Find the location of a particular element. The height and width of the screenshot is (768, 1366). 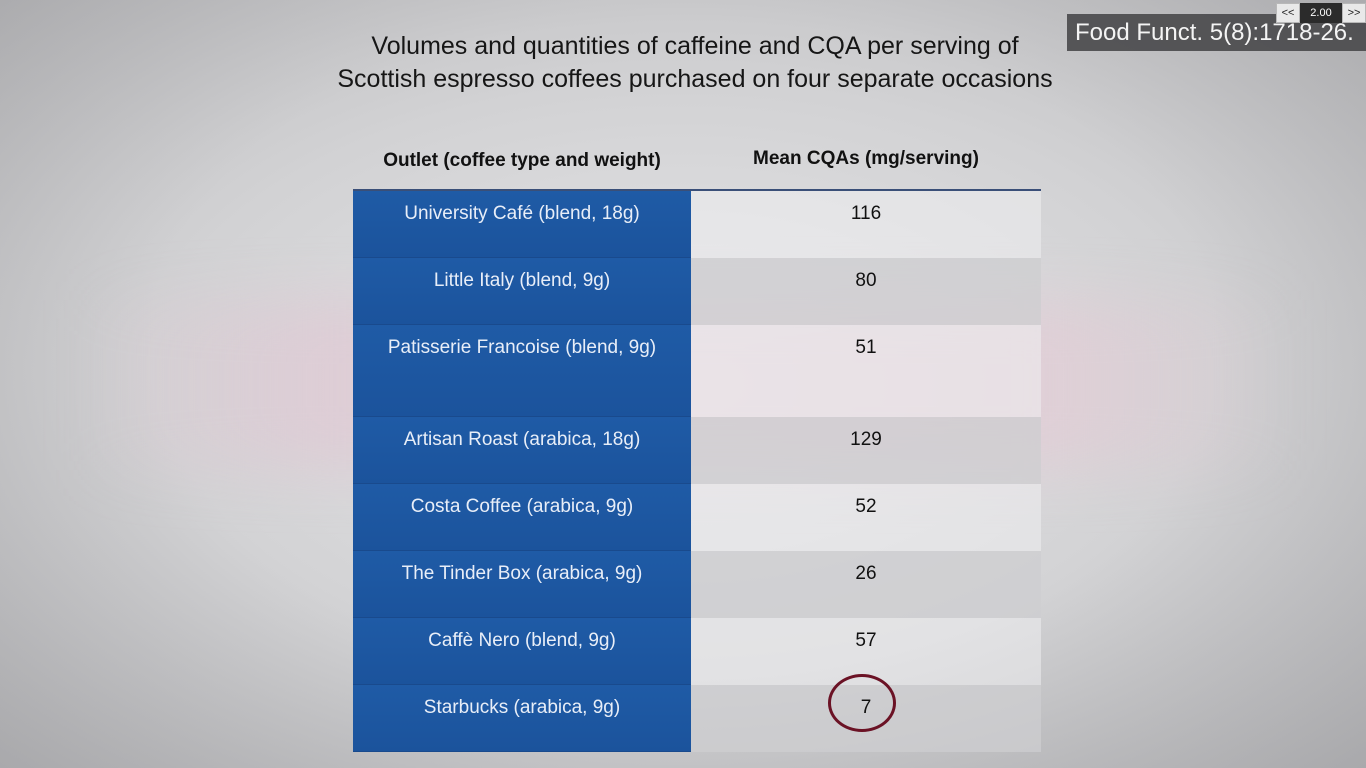

outlet-cell: Artisan Roast (arabica, 18g) is located at coordinates (522, 450).